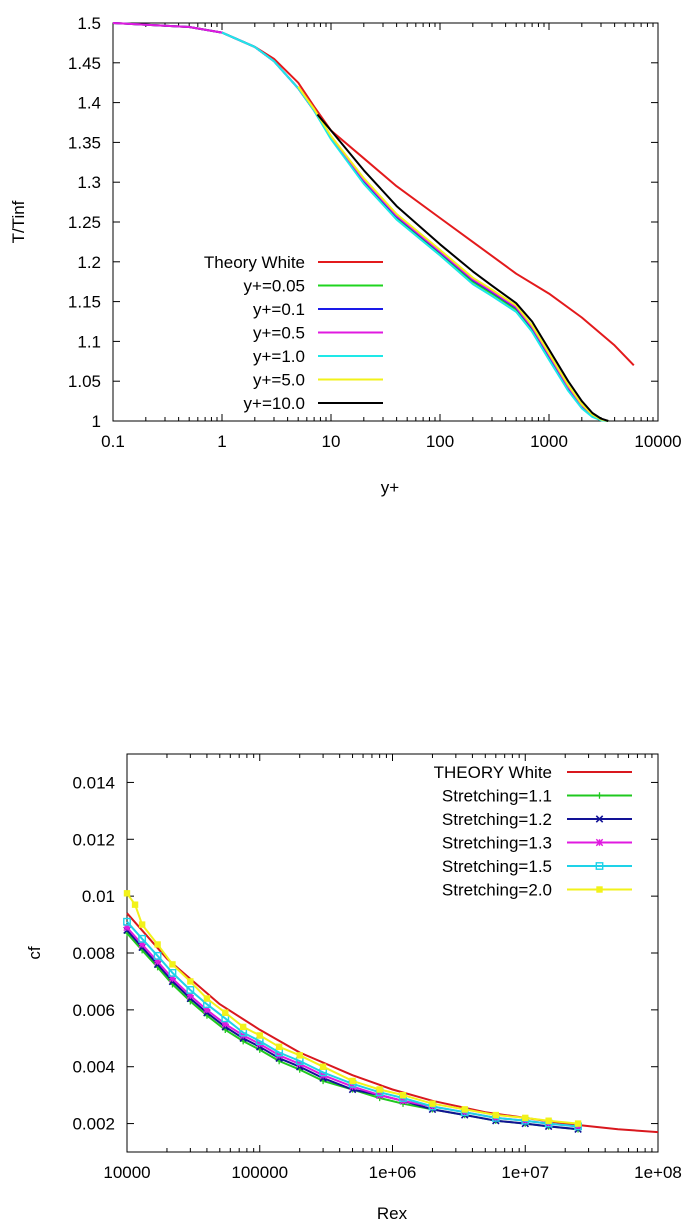 Image resolution: width=696 pixels, height=1229 pixels. What do you see at coordinates (392, 1213) in the screenshot?
I see `x-axis-label: Rex` at bounding box center [392, 1213].